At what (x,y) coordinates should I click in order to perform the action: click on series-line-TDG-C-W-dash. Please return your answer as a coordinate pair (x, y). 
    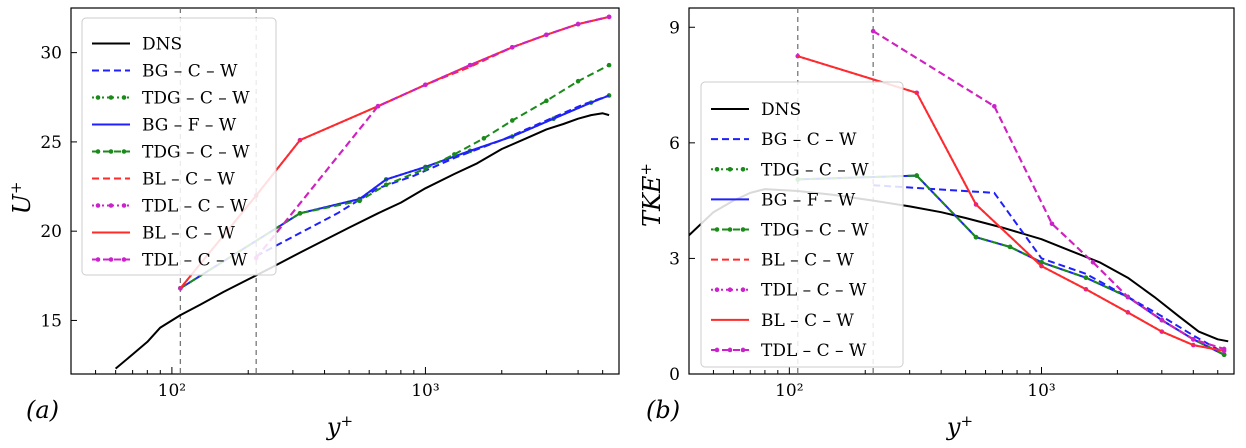
    Looking at the image, I should click on (1011, 265).